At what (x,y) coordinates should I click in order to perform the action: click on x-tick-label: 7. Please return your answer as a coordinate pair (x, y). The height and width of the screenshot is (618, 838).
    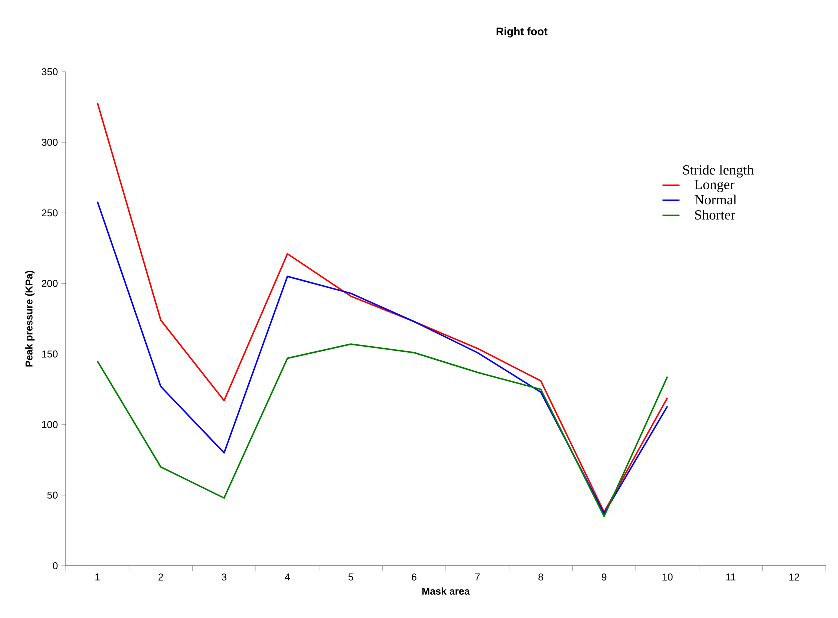
    Looking at the image, I should click on (477, 577).